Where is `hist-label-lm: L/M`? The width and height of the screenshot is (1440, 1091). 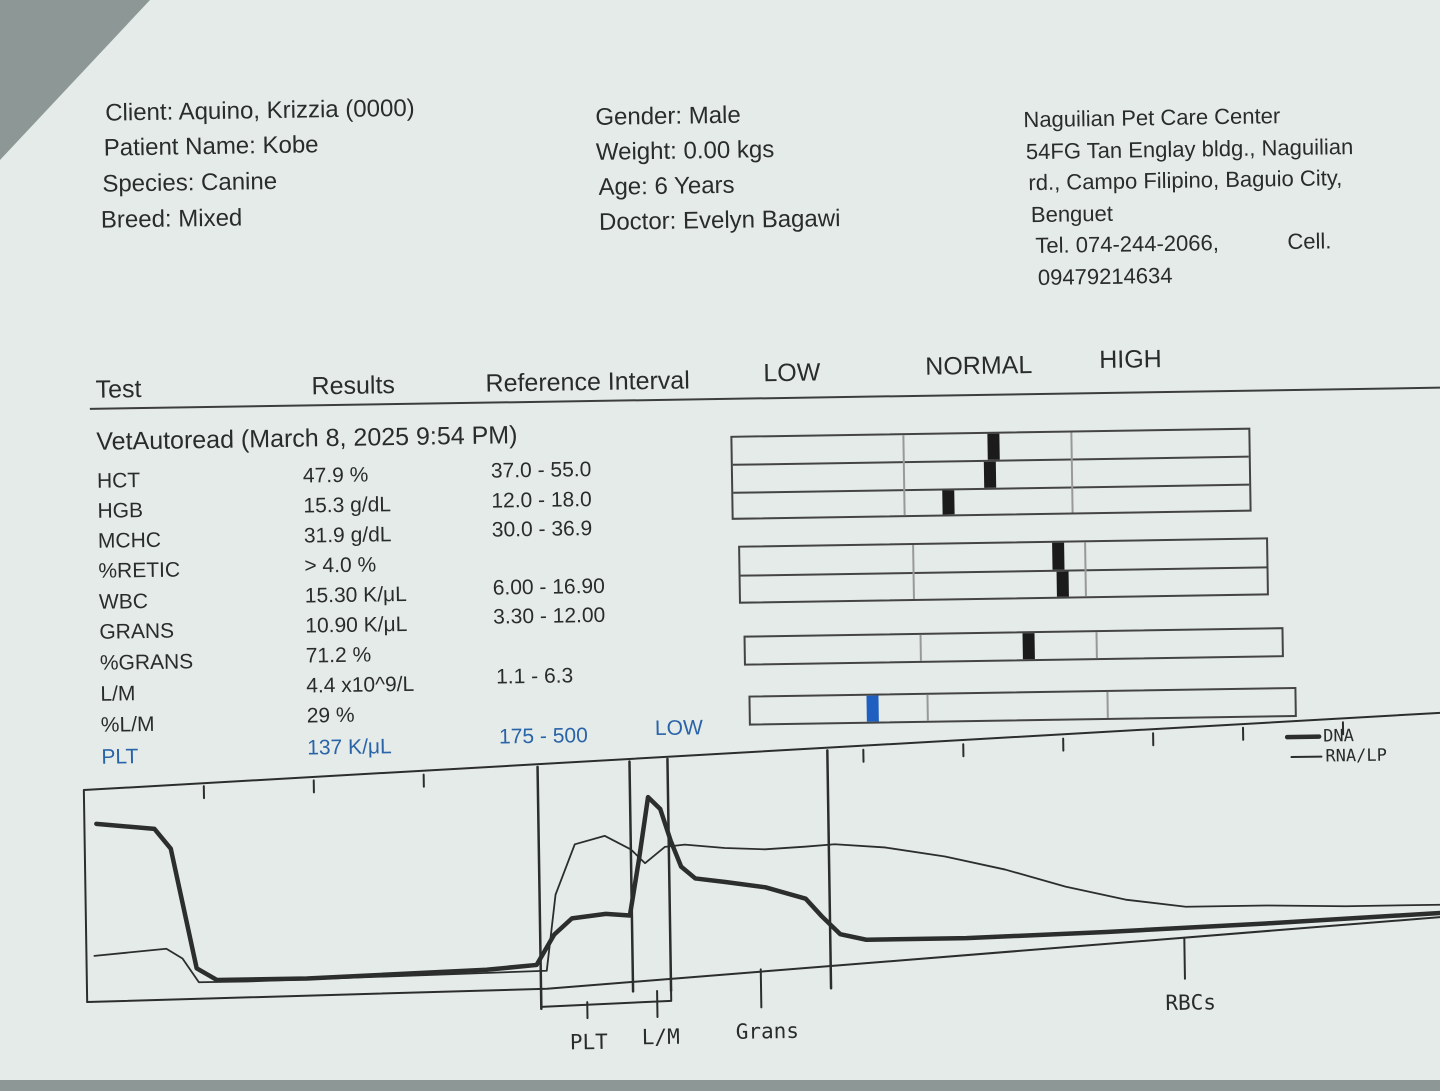
hist-label-lm: L/M is located at coordinates (661, 1037).